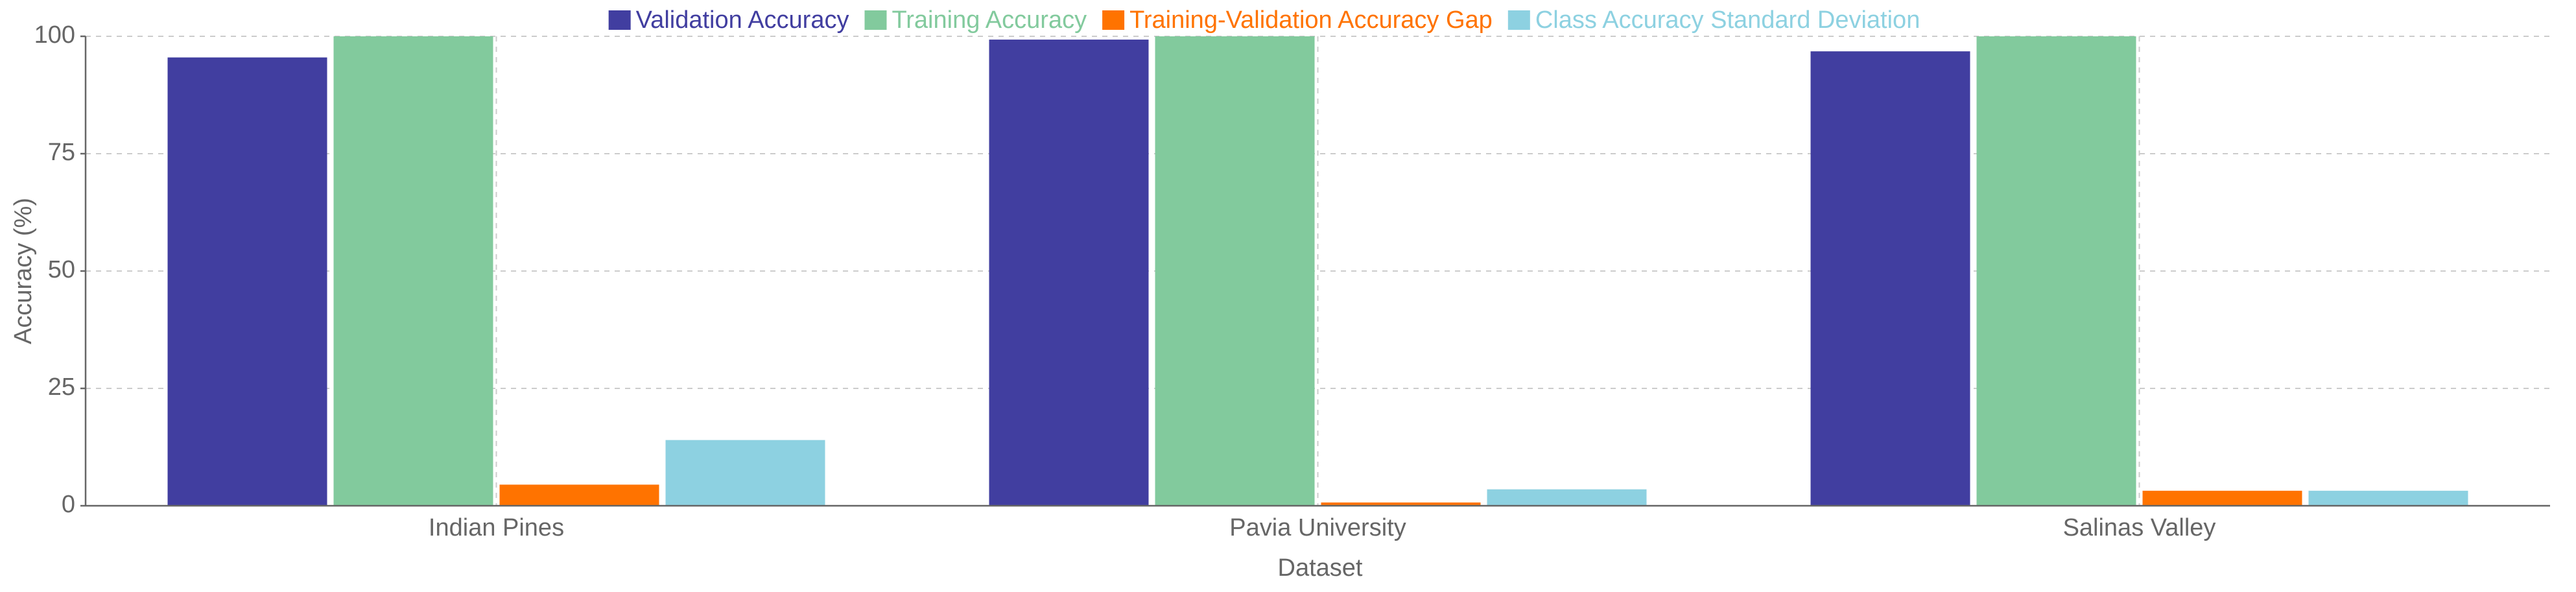 The height and width of the screenshot is (592, 2576). What do you see at coordinates (1727, 20) in the screenshot?
I see `legend-label: Class Accuracy Standard Deviation` at bounding box center [1727, 20].